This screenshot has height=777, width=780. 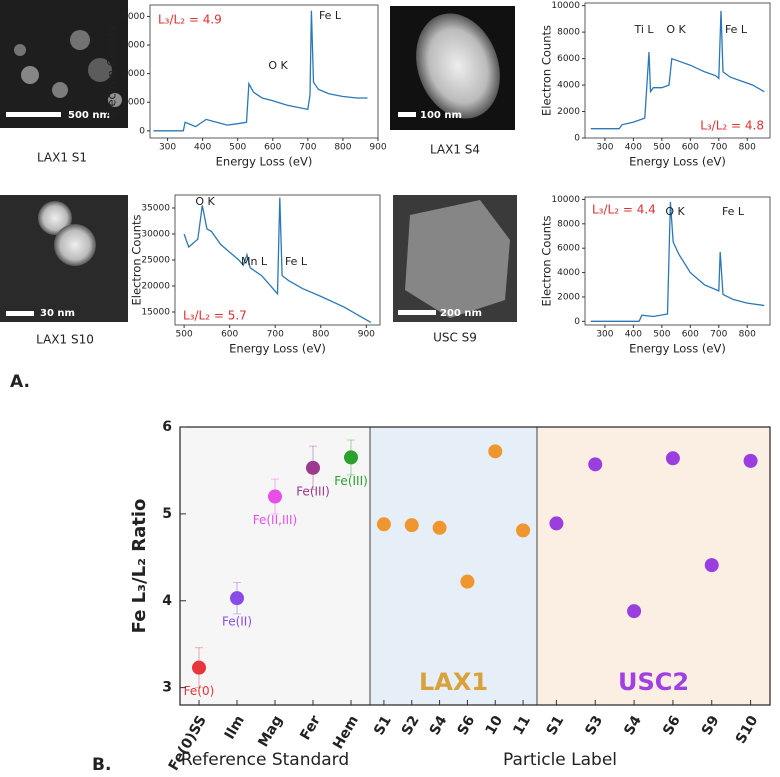 I want to click on x-tick-label: S4, so click(x=633, y=725).